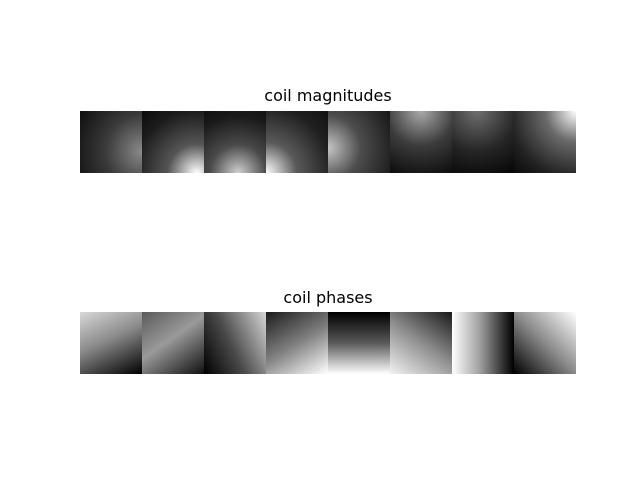  What do you see at coordinates (328, 297) in the screenshot?
I see `phases-title: coil phases` at bounding box center [328, 297].